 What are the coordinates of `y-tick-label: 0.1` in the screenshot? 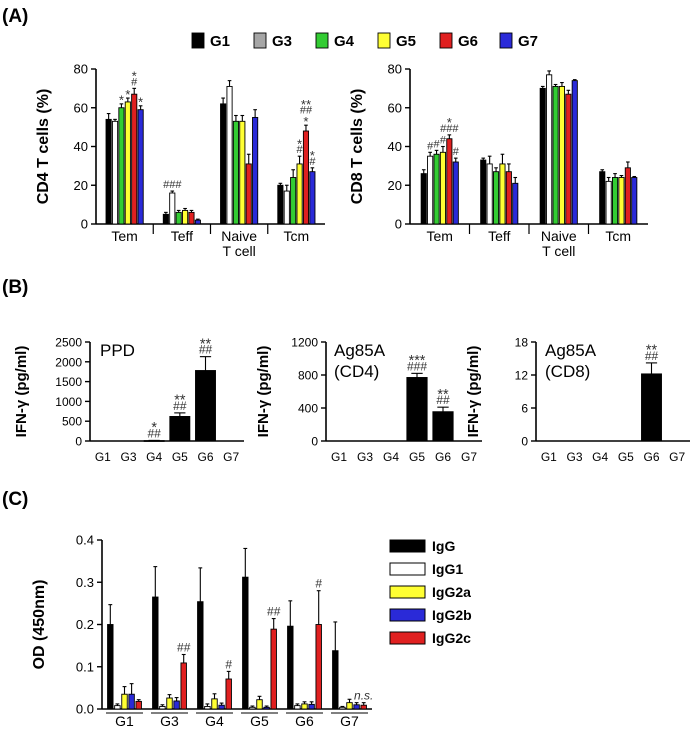 It's located at (85, 666).